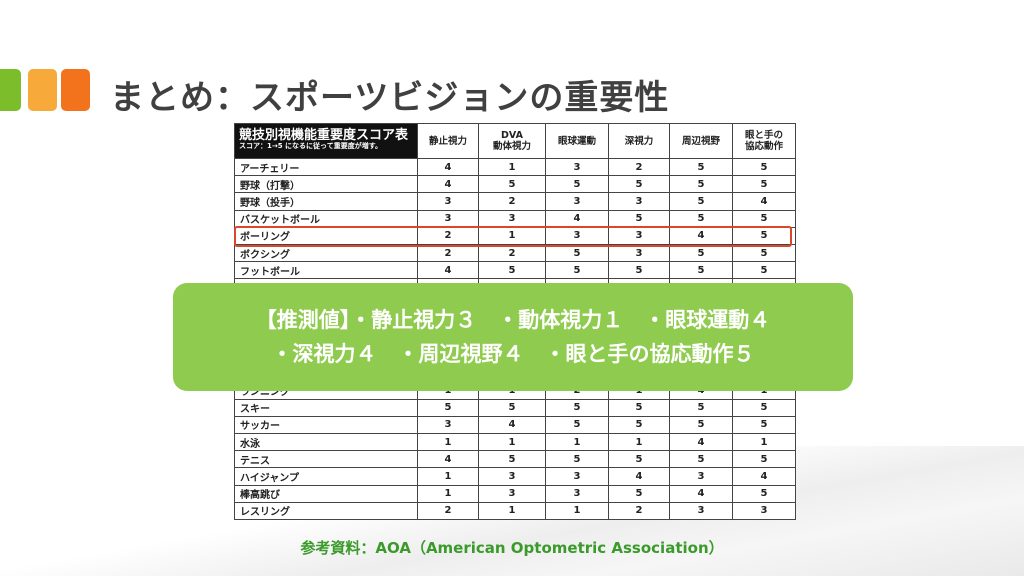 This screenshot has width=1024, height=576. I want to click on accent-square-orange, so click(75, 90).